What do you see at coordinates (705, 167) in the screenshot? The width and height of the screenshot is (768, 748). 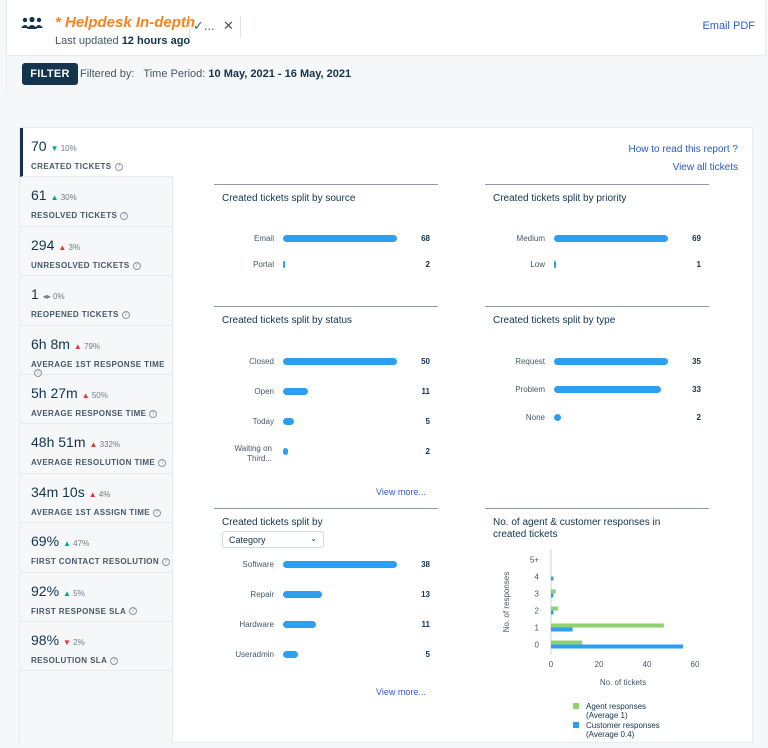 I see `view-all-tickets-link: View all tickets` at bounding box center [705, 167].